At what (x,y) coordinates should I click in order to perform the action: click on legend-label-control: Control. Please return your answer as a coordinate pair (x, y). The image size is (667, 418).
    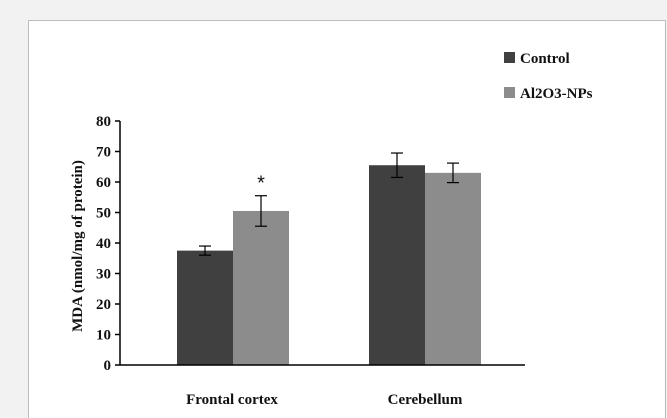
    Looking at the image, I should click on (545, 59).